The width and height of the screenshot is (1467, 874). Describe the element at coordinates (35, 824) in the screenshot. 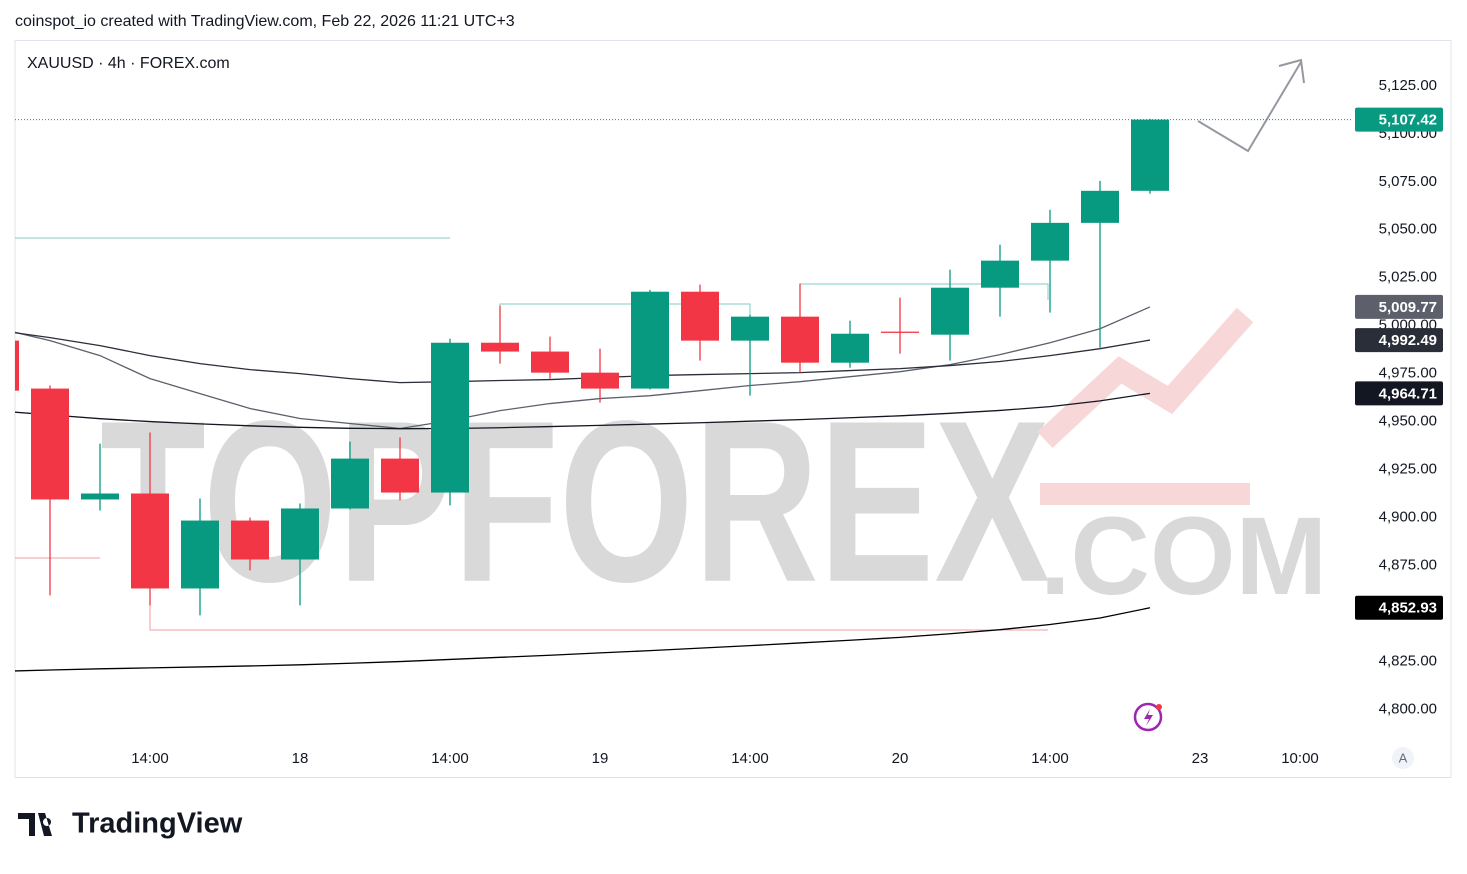

I see `tv-logo` at that location.